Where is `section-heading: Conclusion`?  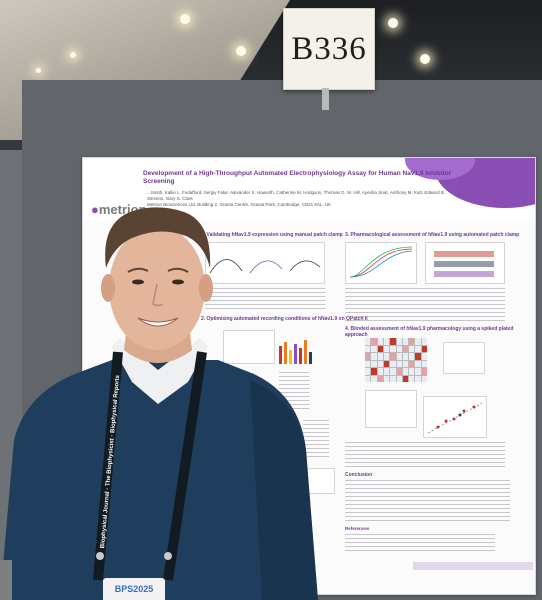 section-heading: Conclusion is located at coordinates (359, 475).